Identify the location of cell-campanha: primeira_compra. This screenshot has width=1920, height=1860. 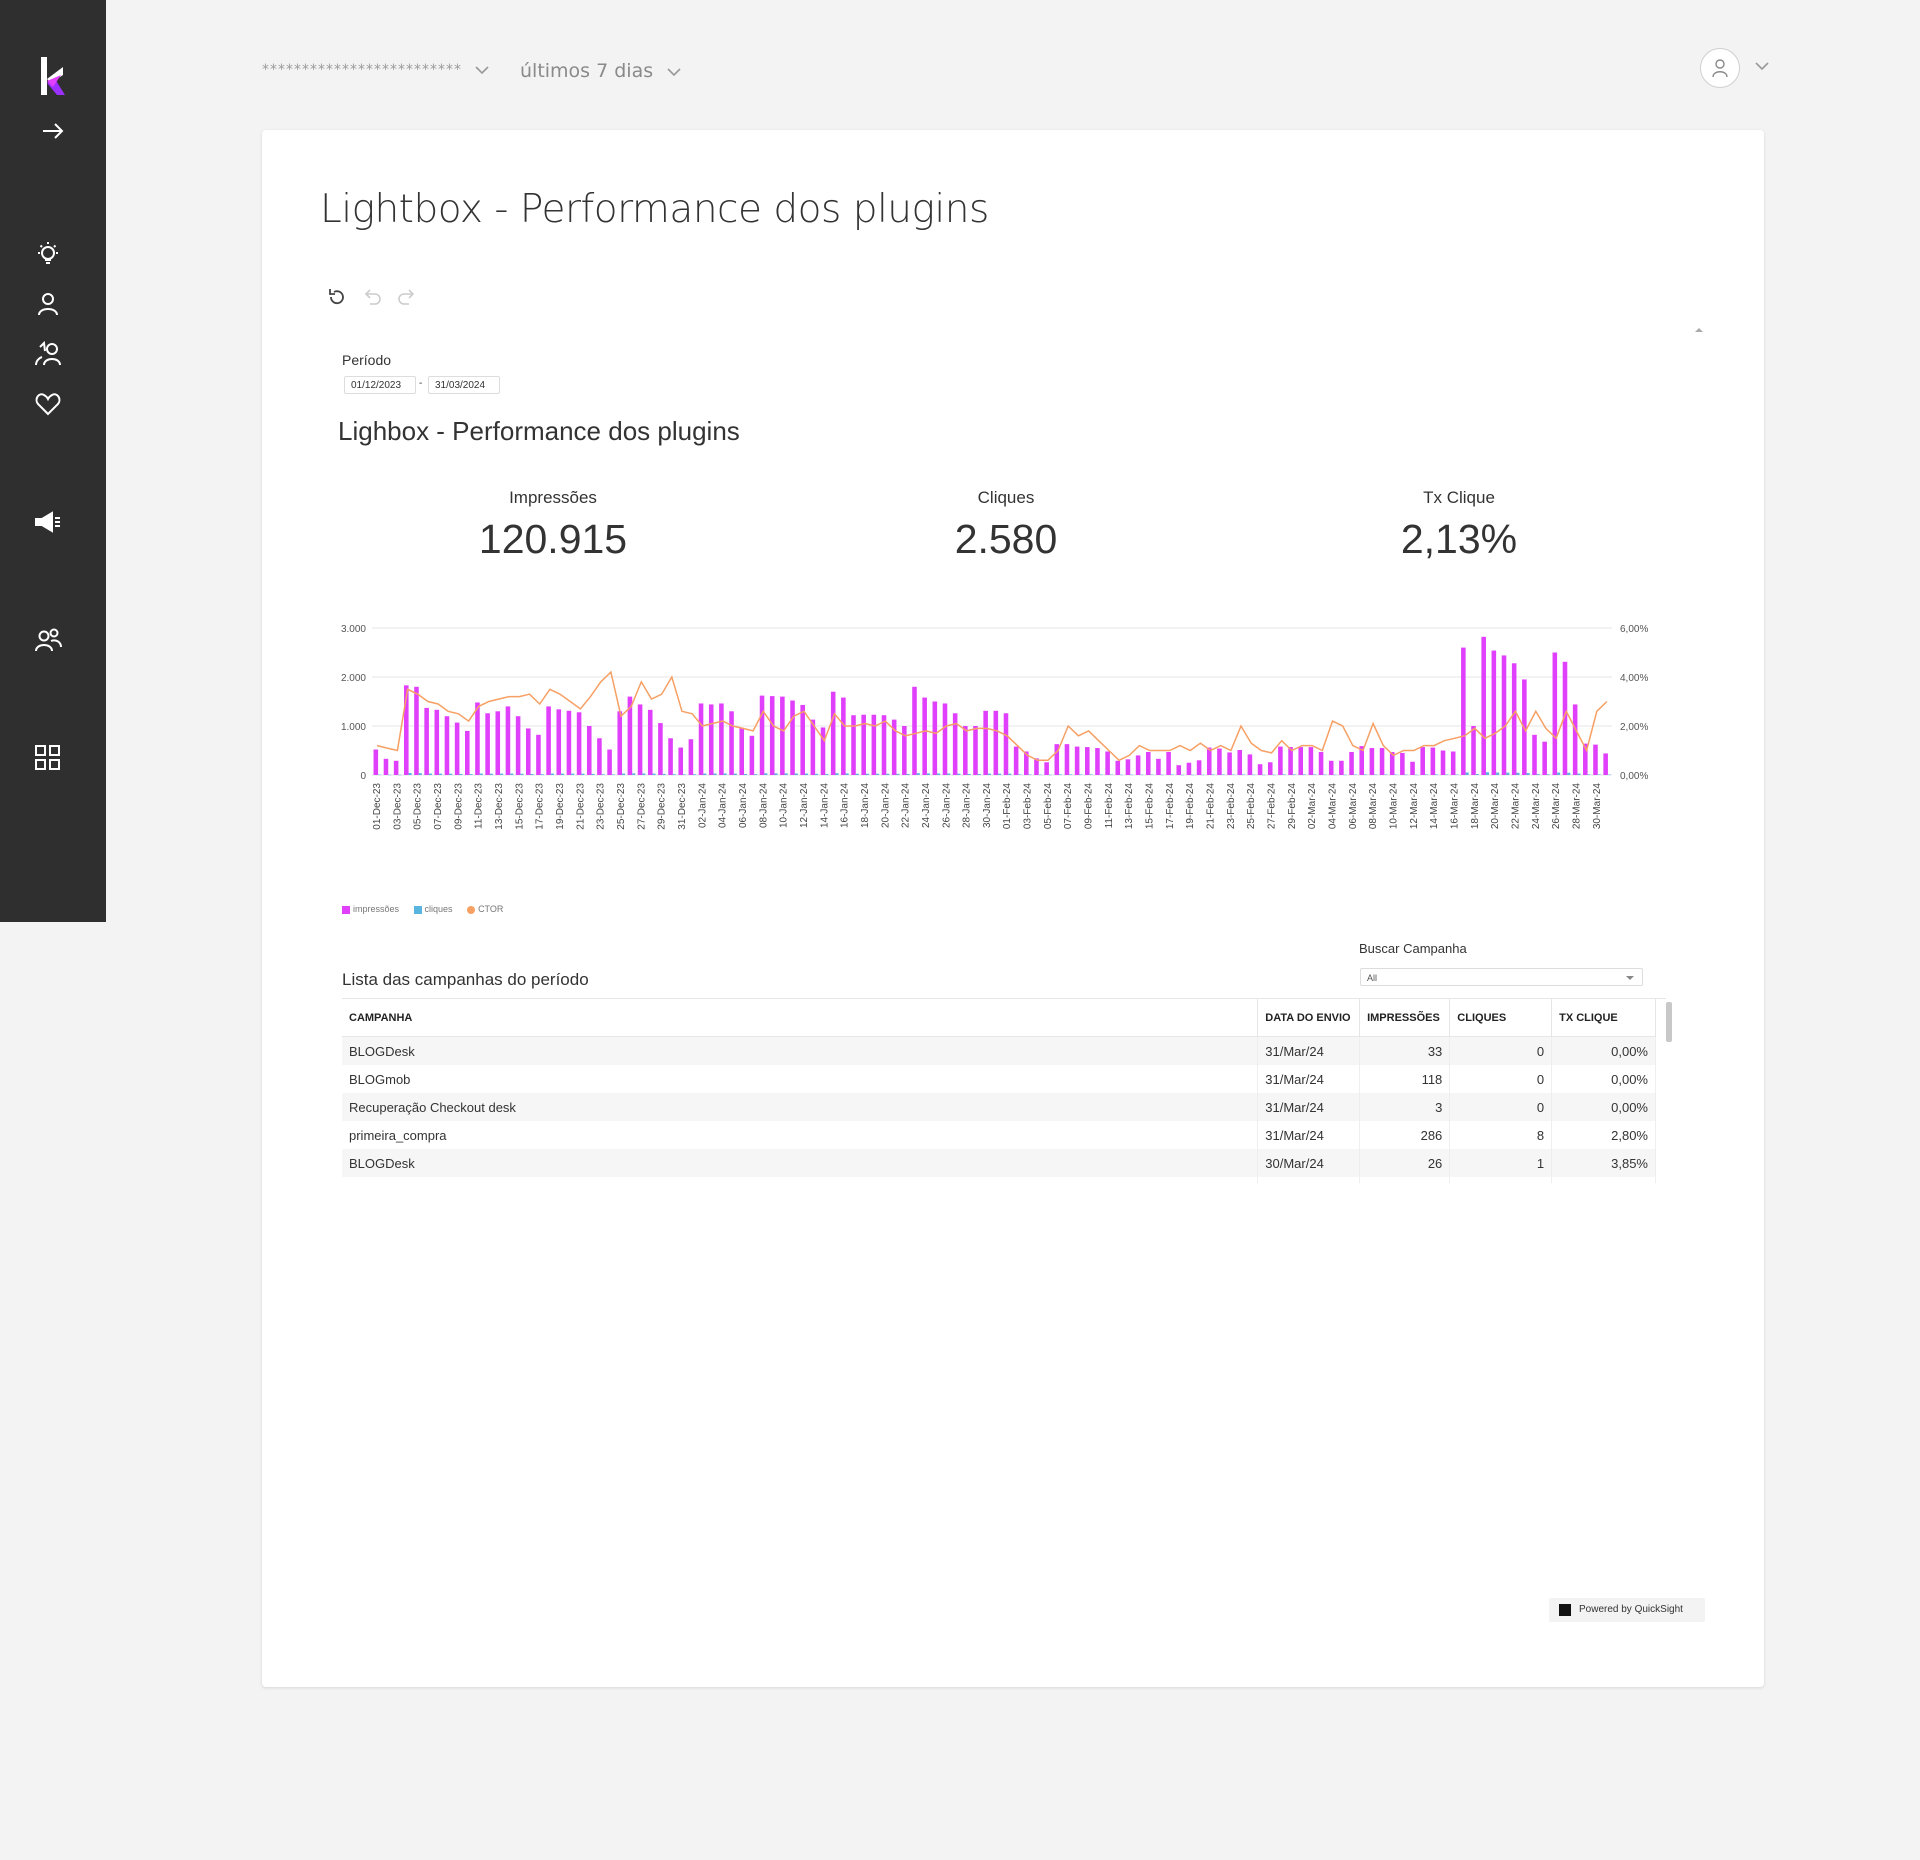
(800, 1135).